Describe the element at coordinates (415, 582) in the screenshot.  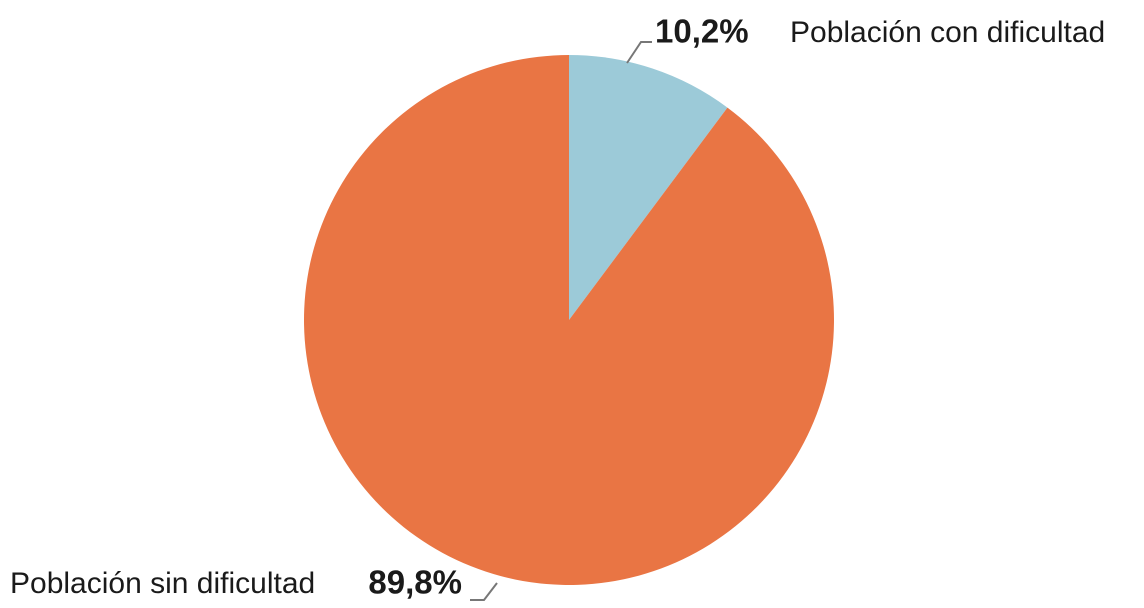
I see `value-label: 89,8%` at that location.